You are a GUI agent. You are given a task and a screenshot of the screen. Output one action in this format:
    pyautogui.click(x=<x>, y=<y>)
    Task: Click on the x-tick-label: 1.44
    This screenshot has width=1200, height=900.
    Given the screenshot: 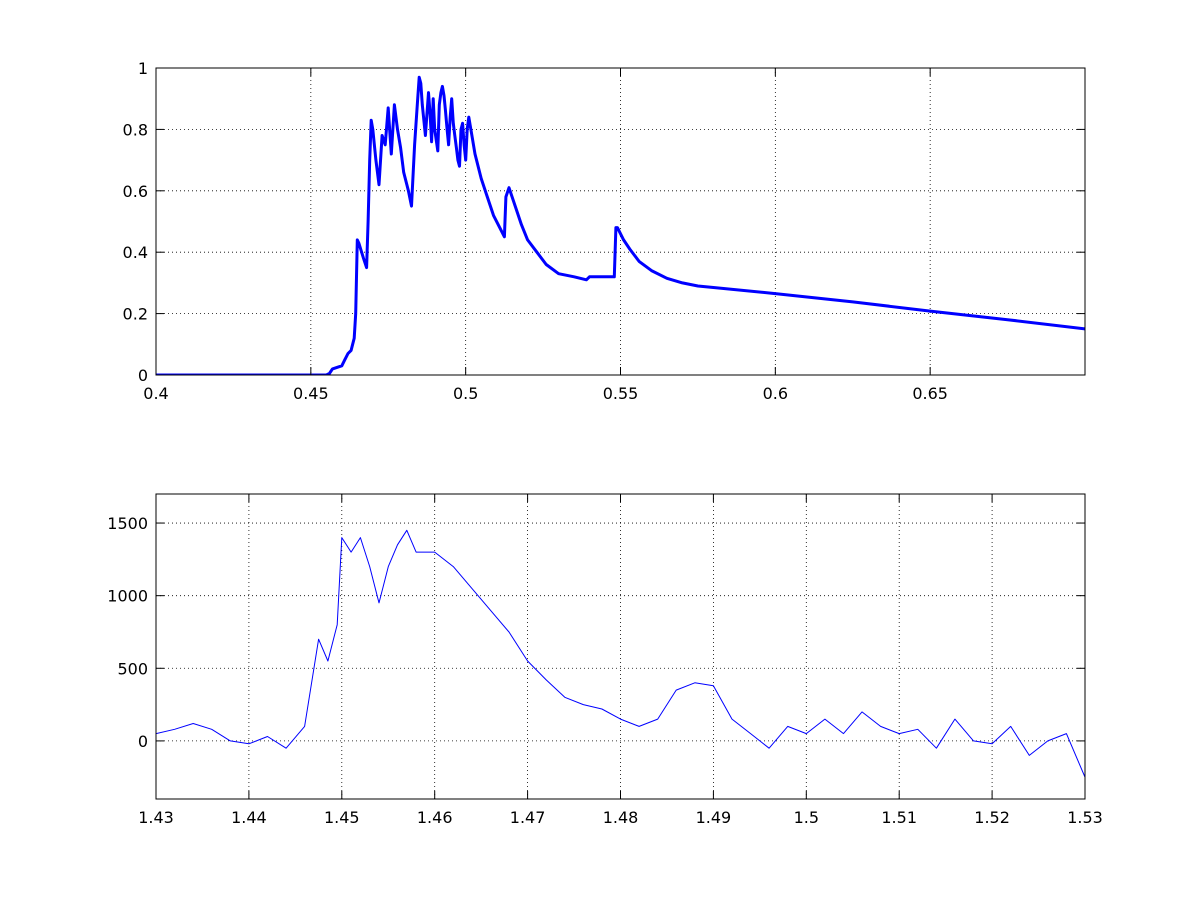 What is the action you would take?
    pyautogui.click(x=249, y=817)
    